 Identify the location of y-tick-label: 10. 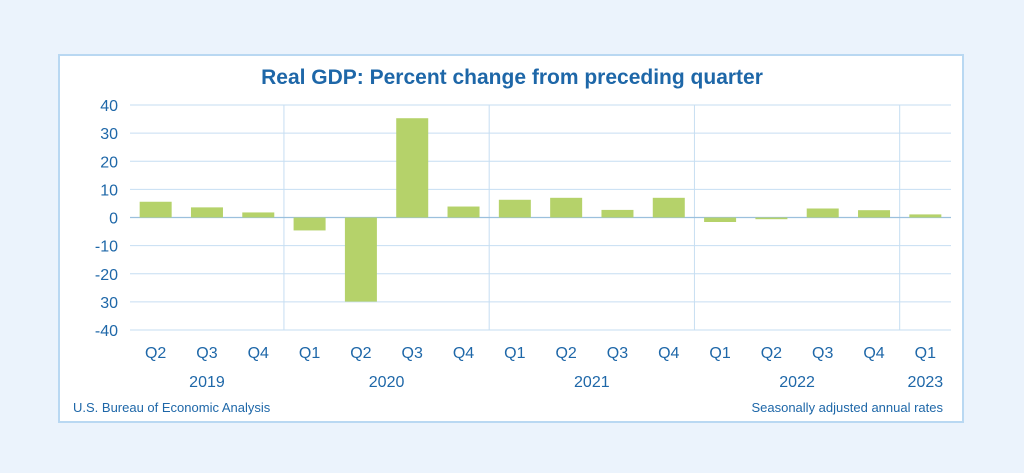
(109, 190).